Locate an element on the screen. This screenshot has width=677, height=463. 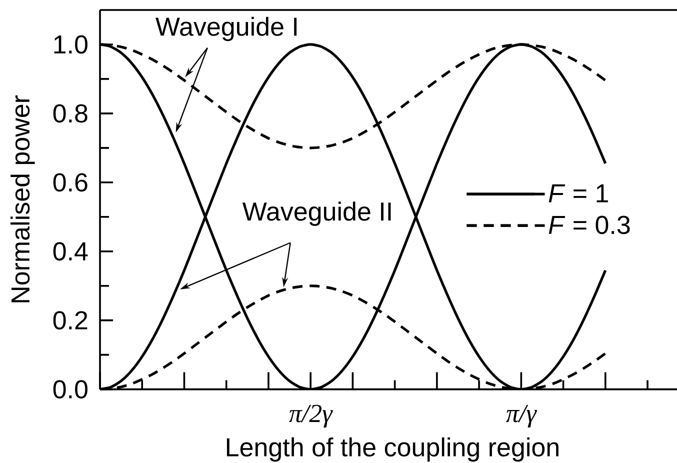
y-axis-title: Normalised power is located at coordinates (22, 198).